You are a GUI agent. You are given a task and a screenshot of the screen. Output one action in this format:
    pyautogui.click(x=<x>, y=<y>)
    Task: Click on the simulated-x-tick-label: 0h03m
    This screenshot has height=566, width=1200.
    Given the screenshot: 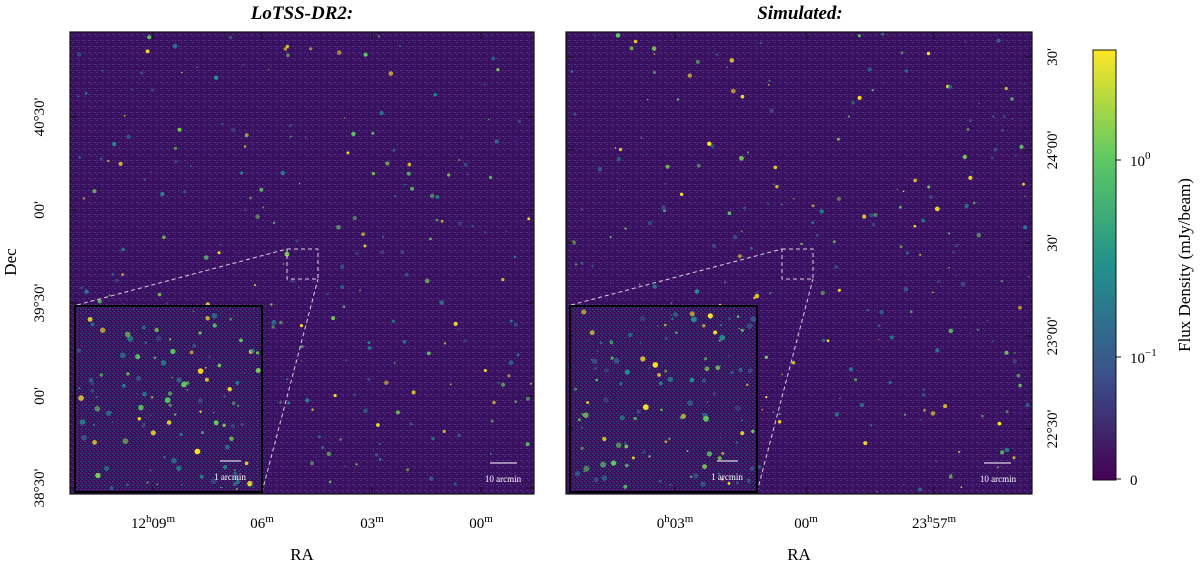 What is the action you would take?
    pyautogui.click(x=675, y=522)
    